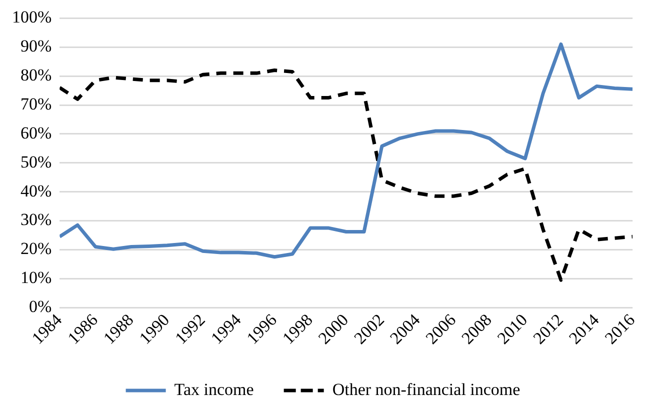 The height and width of the screenshot is (409, 650). What do you see at coordinates (36, 248) in the screenshot?
I see `y-tick-label: 20%` at bounding box center [36, 248].